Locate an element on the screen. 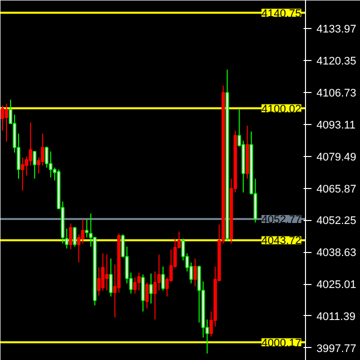  y-tick-label: 4038.63 is located at coordinates (336, 253).